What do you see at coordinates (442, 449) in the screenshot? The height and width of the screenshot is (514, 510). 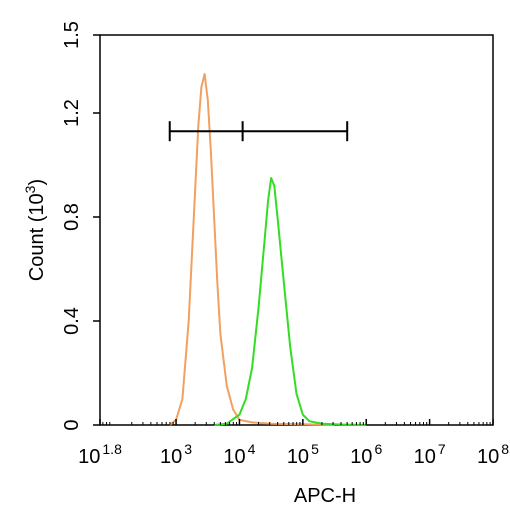 I see `x-tick-exponent: 7` at bounding box center [442, 449].